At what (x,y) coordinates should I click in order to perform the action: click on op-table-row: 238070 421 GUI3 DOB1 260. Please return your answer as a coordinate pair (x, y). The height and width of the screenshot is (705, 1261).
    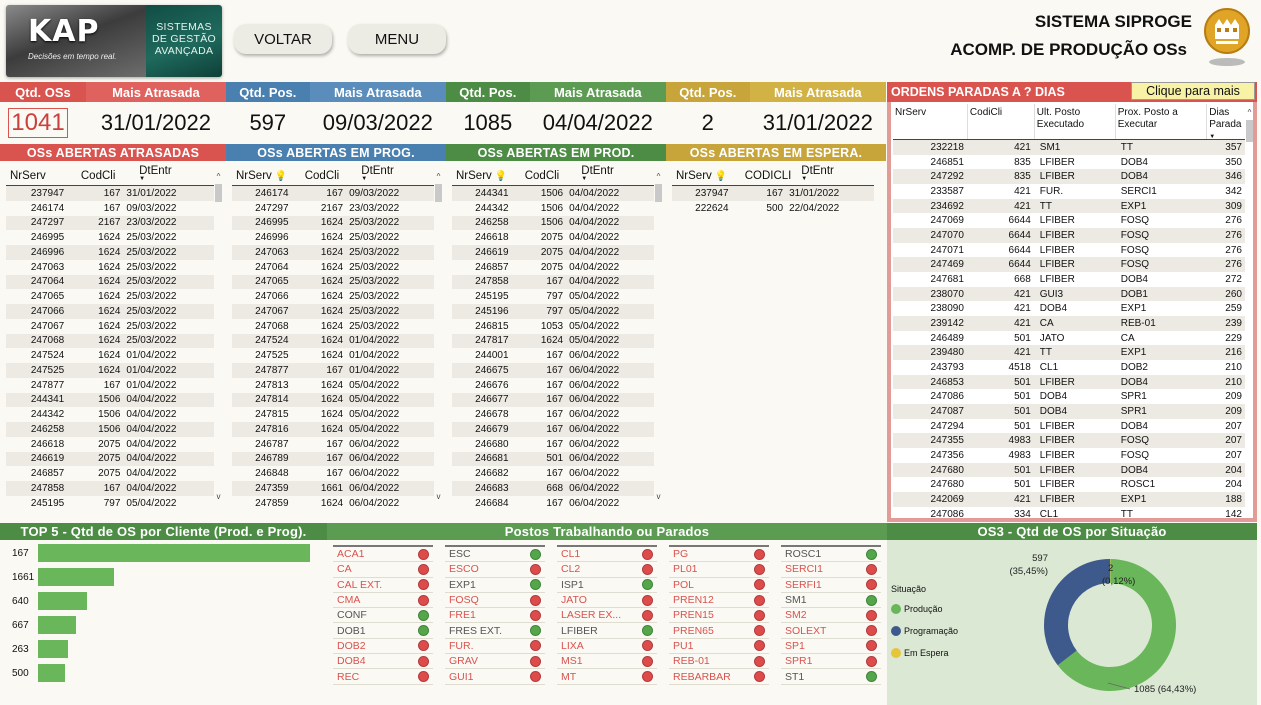
    Looking at the image, I should click on (1069, 294).